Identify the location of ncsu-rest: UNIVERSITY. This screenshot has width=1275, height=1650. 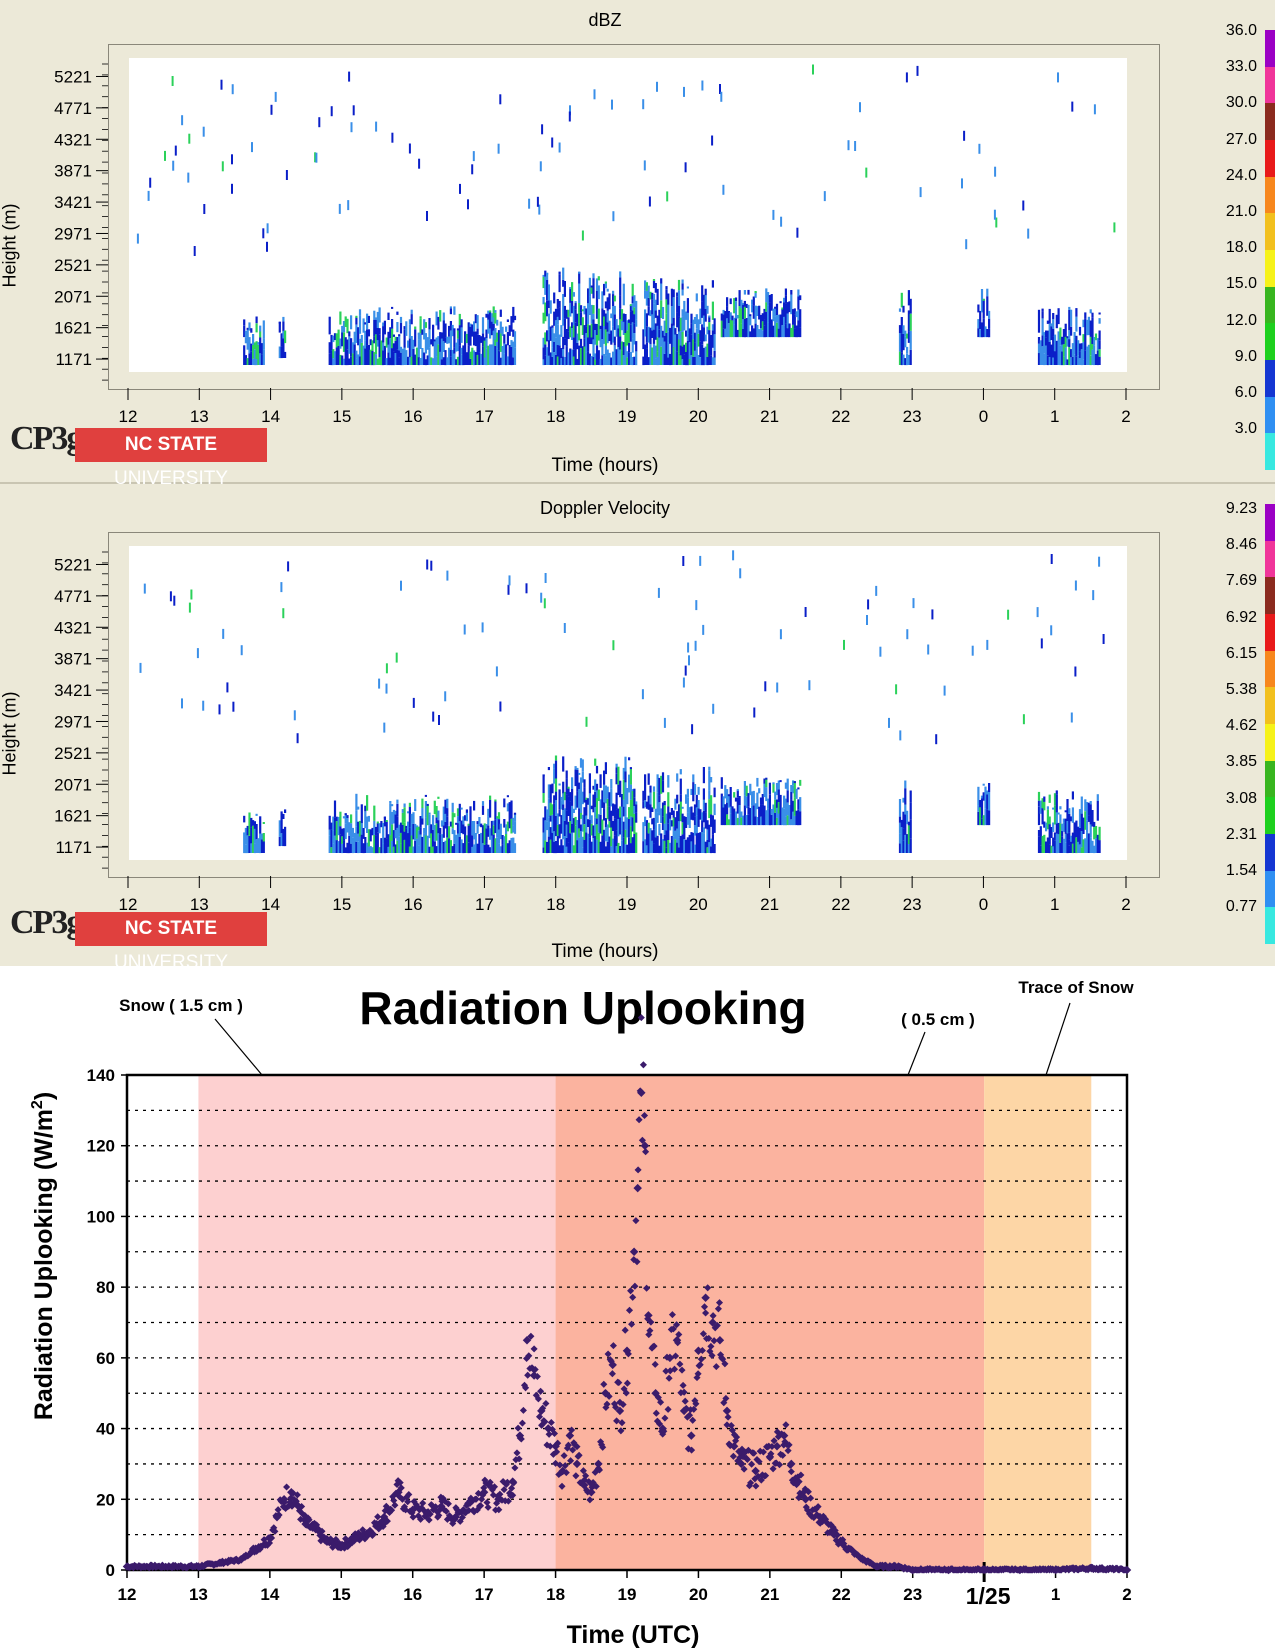
(171, 478).